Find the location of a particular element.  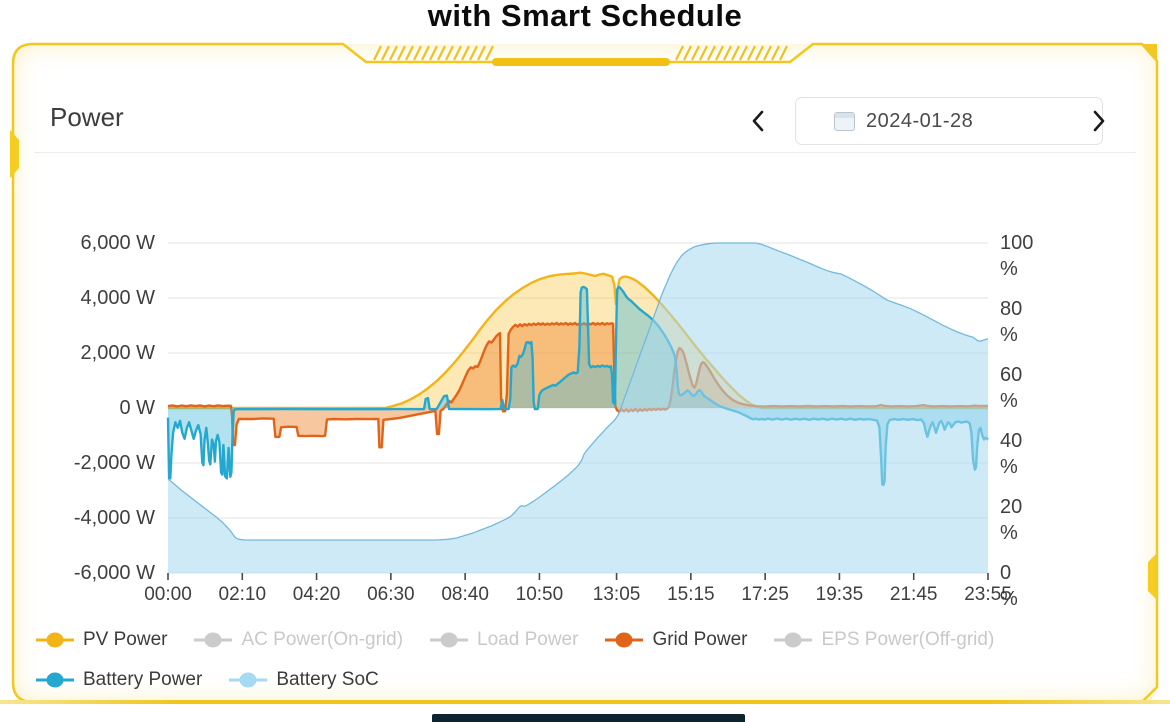

x-tick-label: 19:35 is located at coordinates (839, 594).